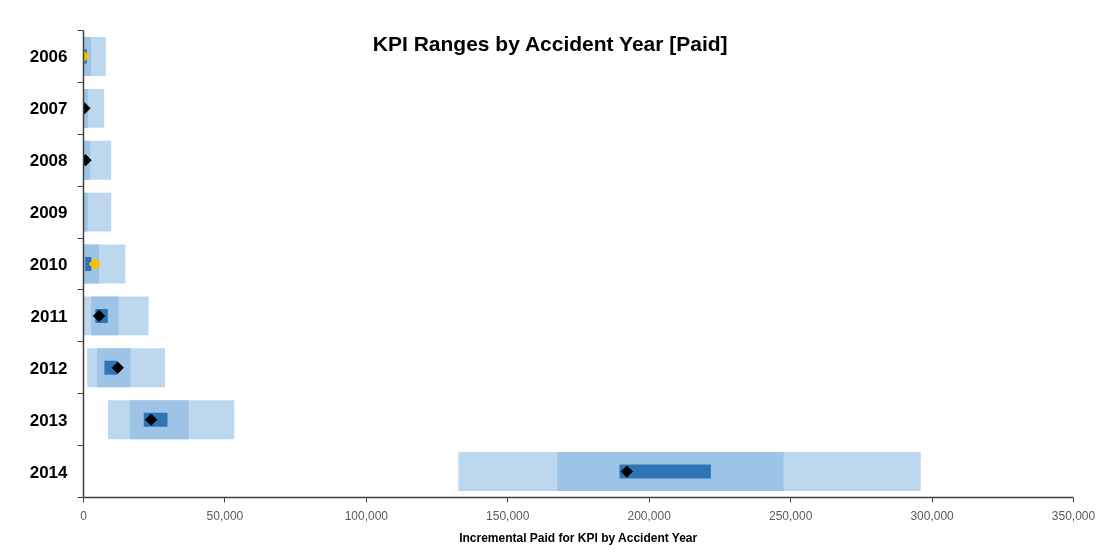 Image resolution: width=1107 pixels, height=554 pixels. What do you see at coordinates (48, 161) in the screenshot?
I see `y-tick-label: 2008` at bounding box center [48, 161].